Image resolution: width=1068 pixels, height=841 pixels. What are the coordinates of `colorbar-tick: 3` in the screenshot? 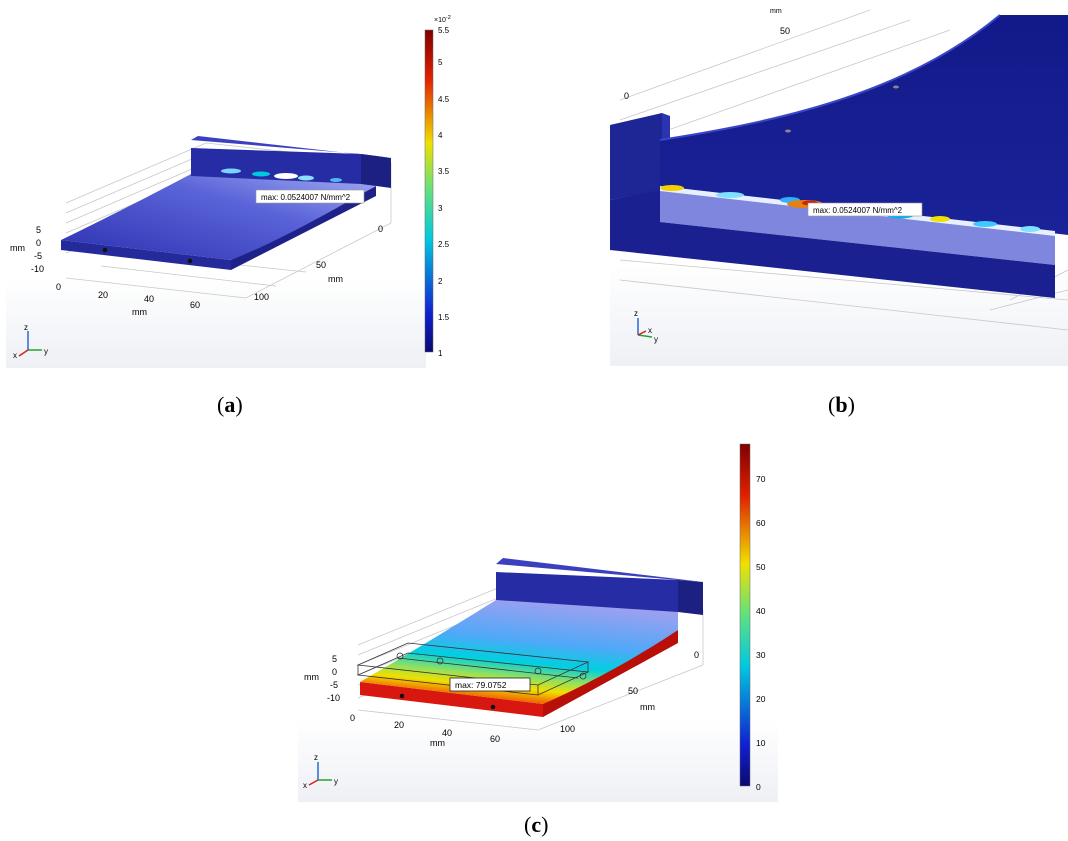 It's located at (440, 208).